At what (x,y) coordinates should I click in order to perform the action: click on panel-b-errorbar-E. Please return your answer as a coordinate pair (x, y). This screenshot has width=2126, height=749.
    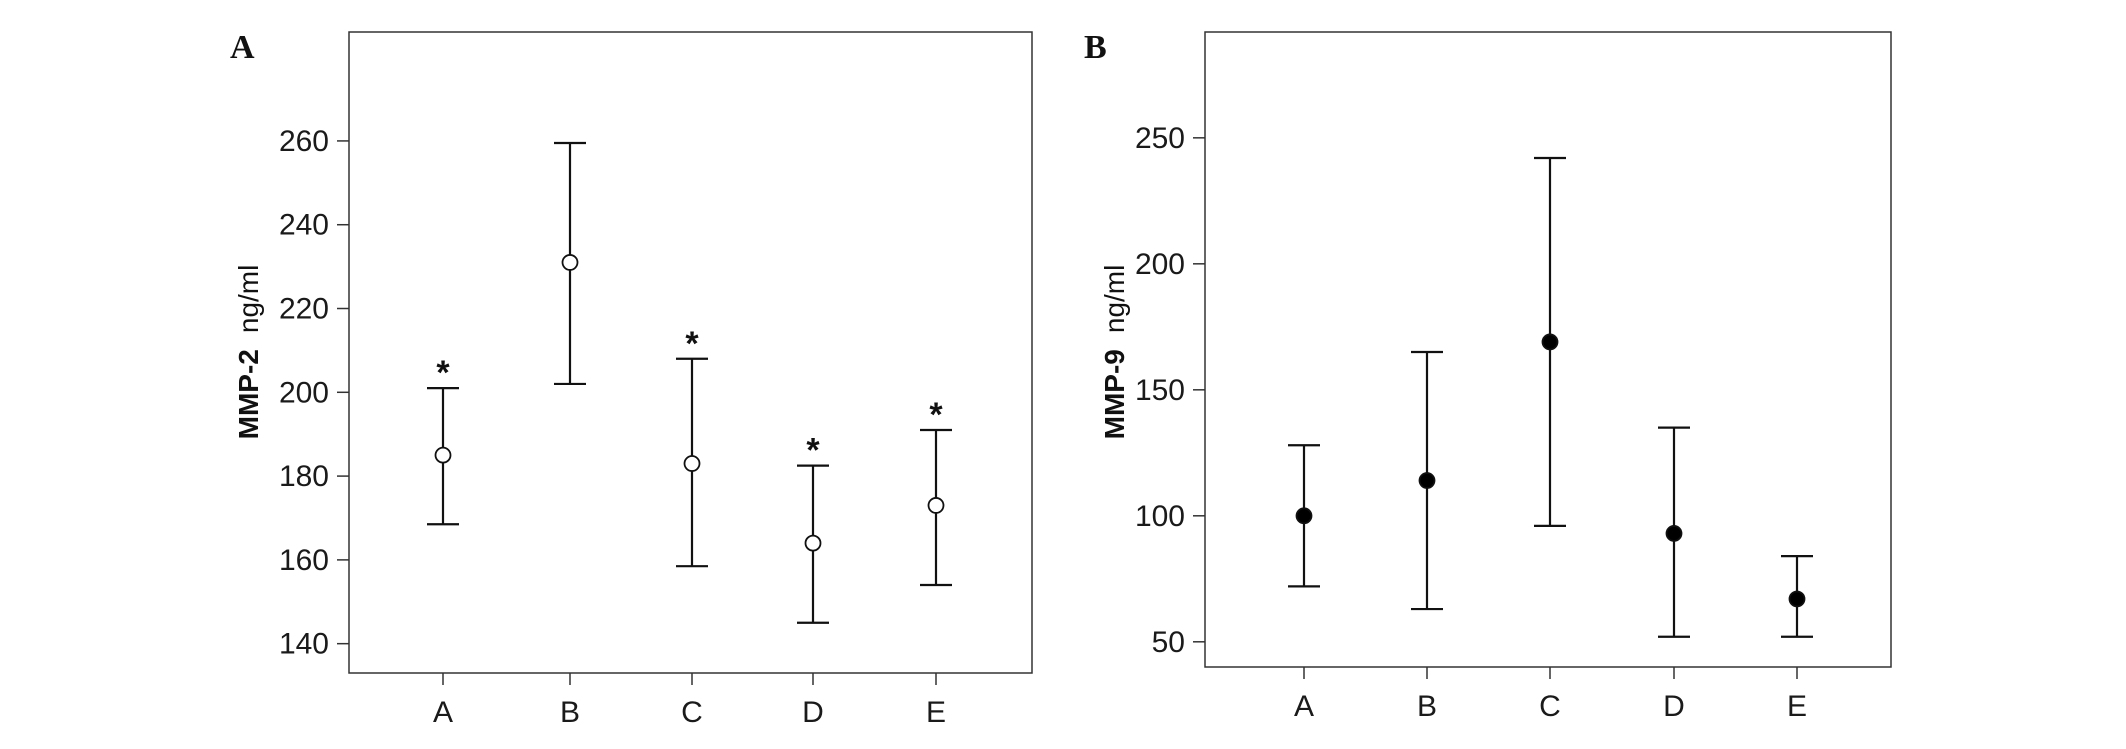
    Looking at the image, I should click on (1797, 596).